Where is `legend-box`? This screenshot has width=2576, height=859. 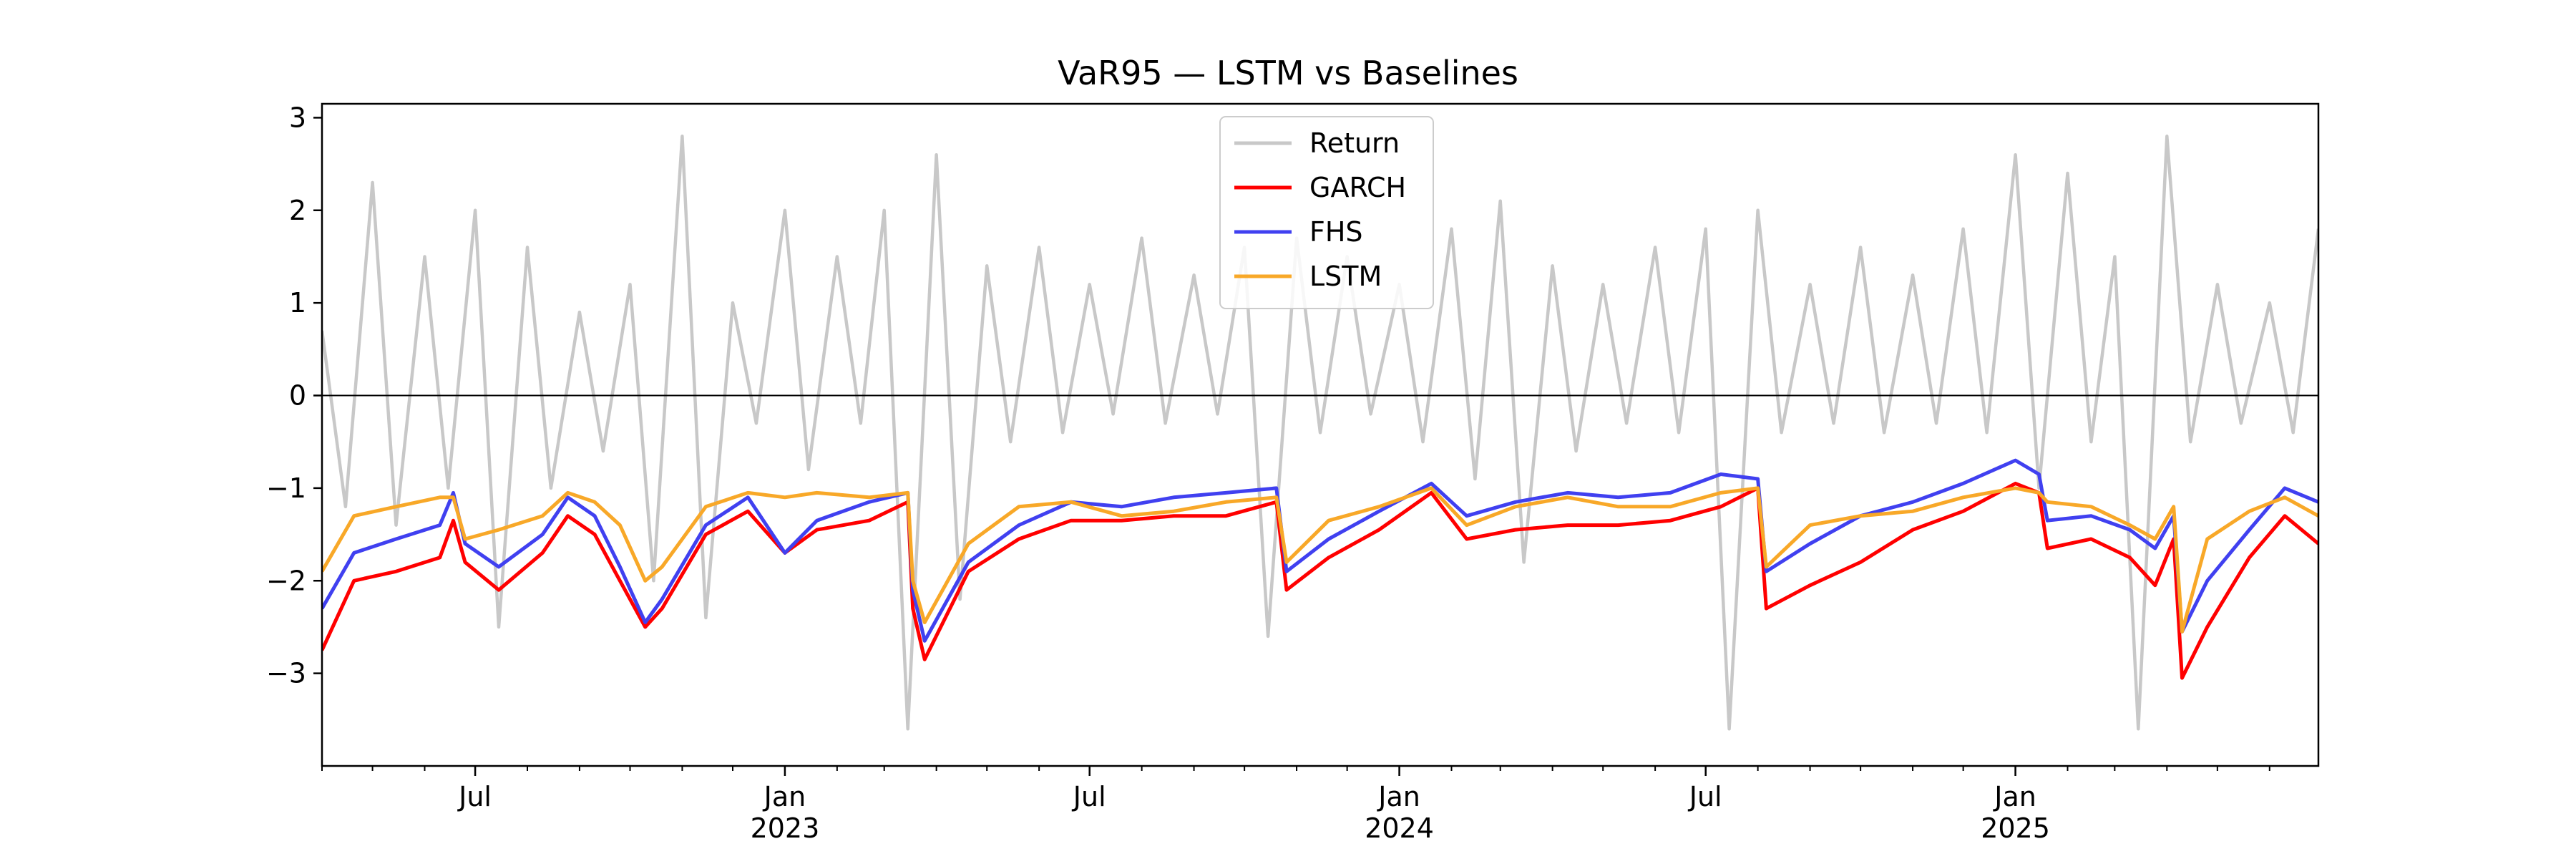
legend-box is located at coordinates (1326, 212).